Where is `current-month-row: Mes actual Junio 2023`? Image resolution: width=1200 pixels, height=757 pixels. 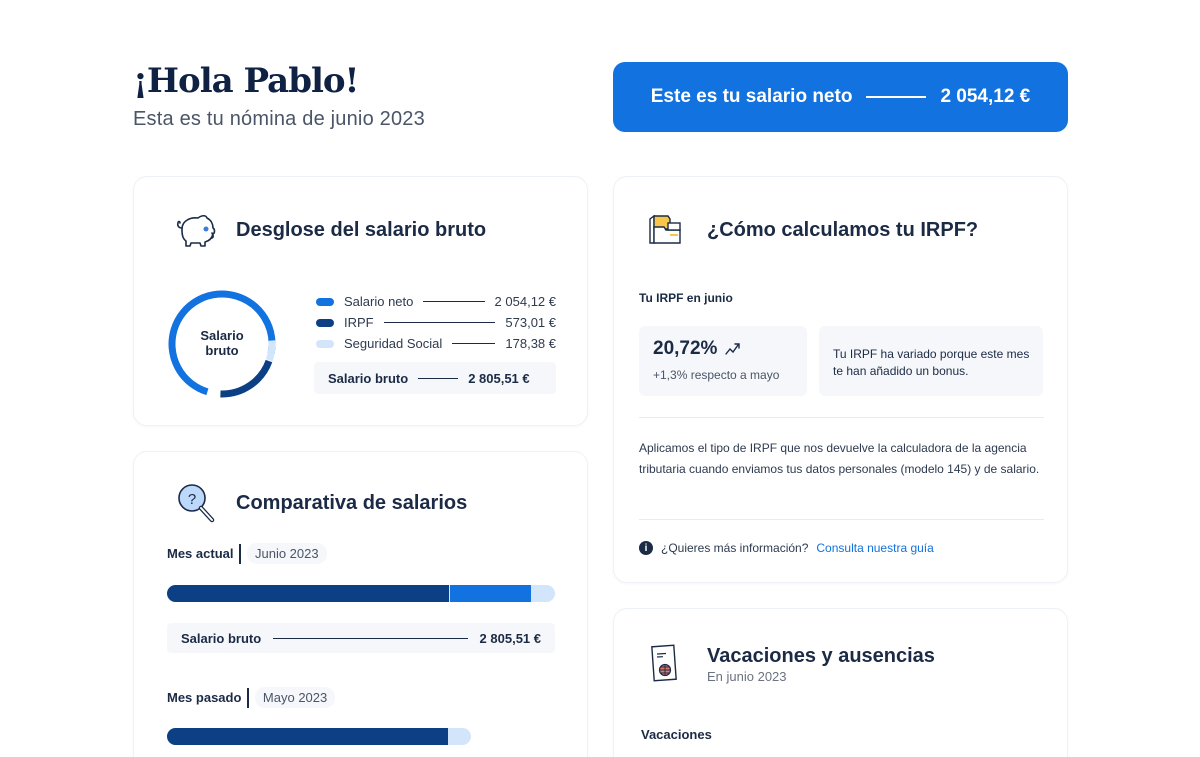 current-month-row: Mes actual Junio 2023 is located at coordinates (247, 553).